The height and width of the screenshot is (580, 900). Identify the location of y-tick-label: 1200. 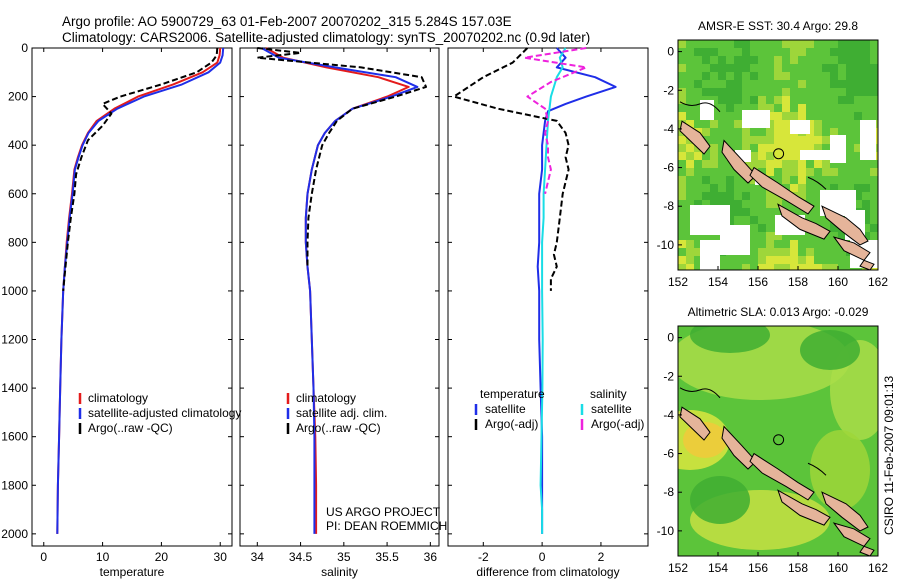
(14, 340).